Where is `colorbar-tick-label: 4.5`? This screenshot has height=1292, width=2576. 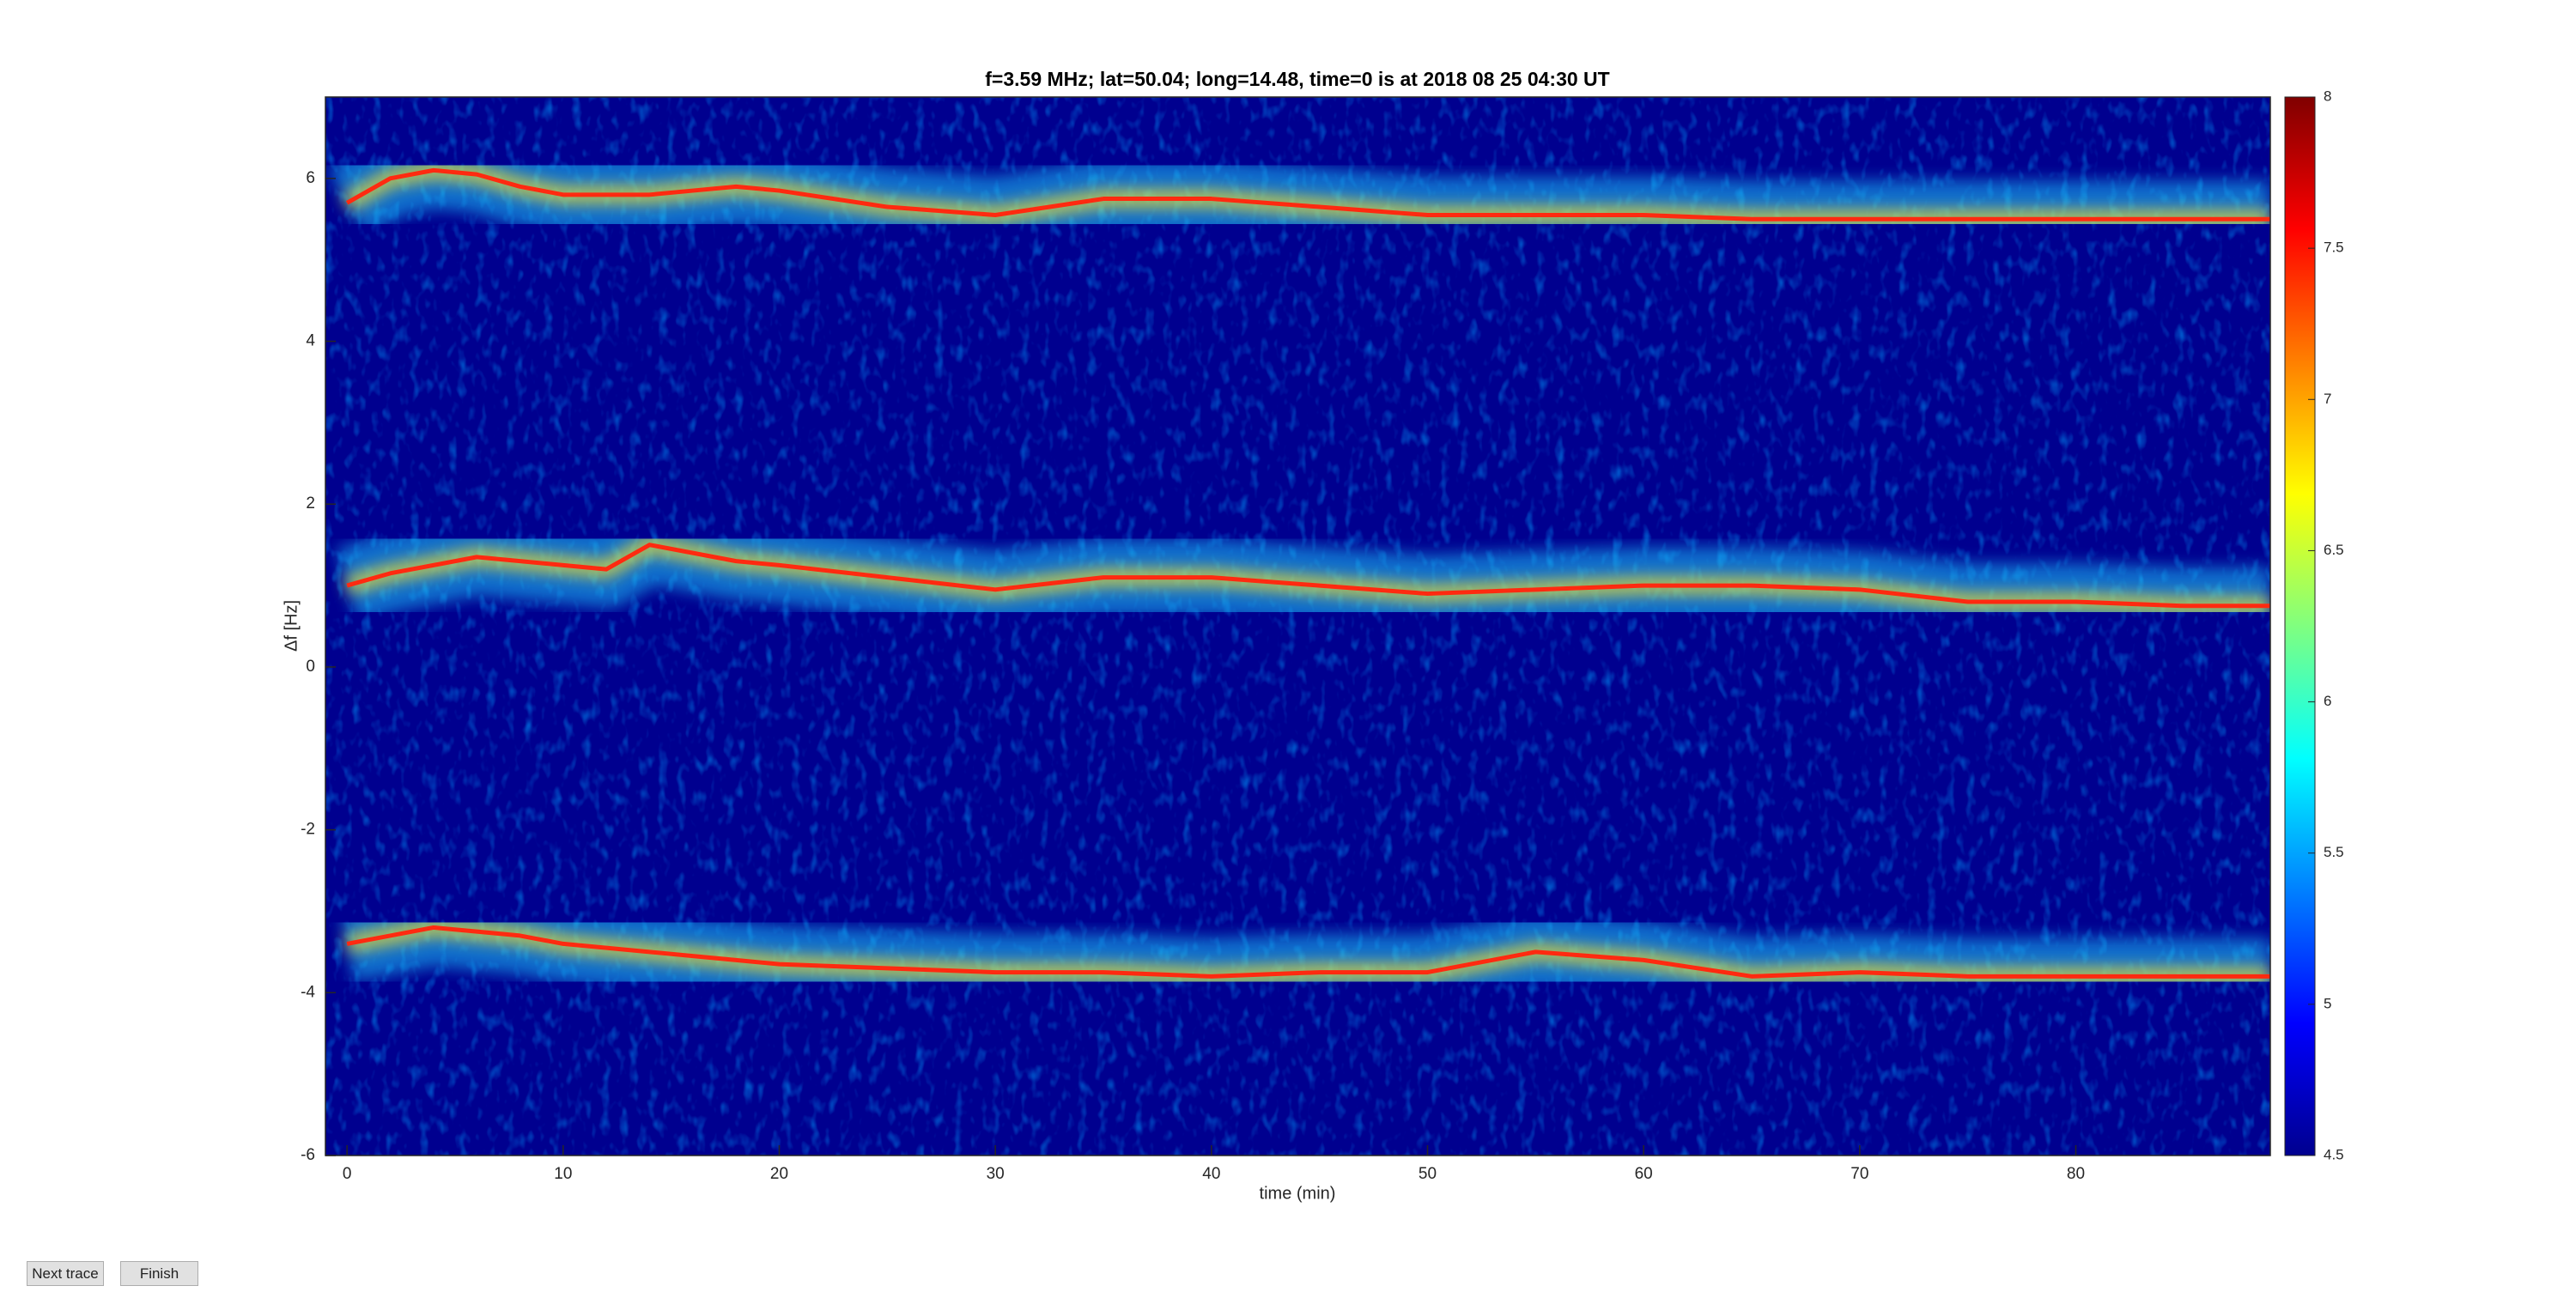 colorbar-tick-label: 4.5 is located at coordinates (2334, 1154).